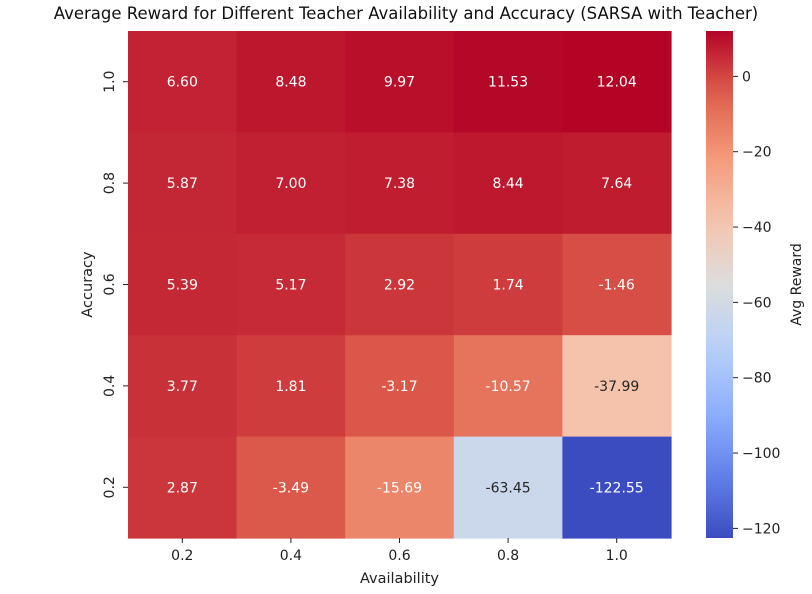  I want to click on colorbar: 0 −20 −40 −60 −80 −100 −120 Avg Reward, so click(755, 284).